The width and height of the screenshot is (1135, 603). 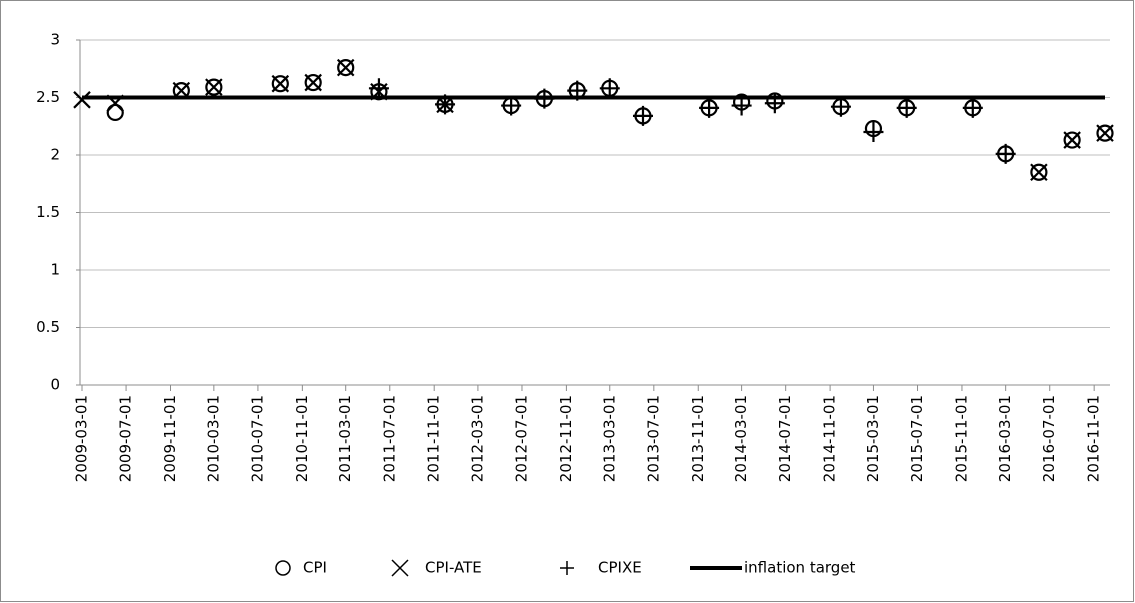 What do you see at coordinates (126, 438) in the screenshot?
I see `x-tick-label: 2009-07-01` at bounding box center [126, 438].